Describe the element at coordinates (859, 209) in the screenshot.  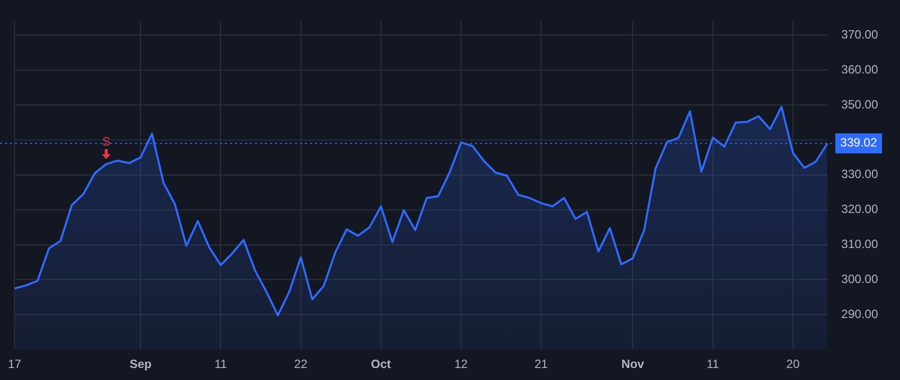
I see `y-tick-label: 320.00` at that location.